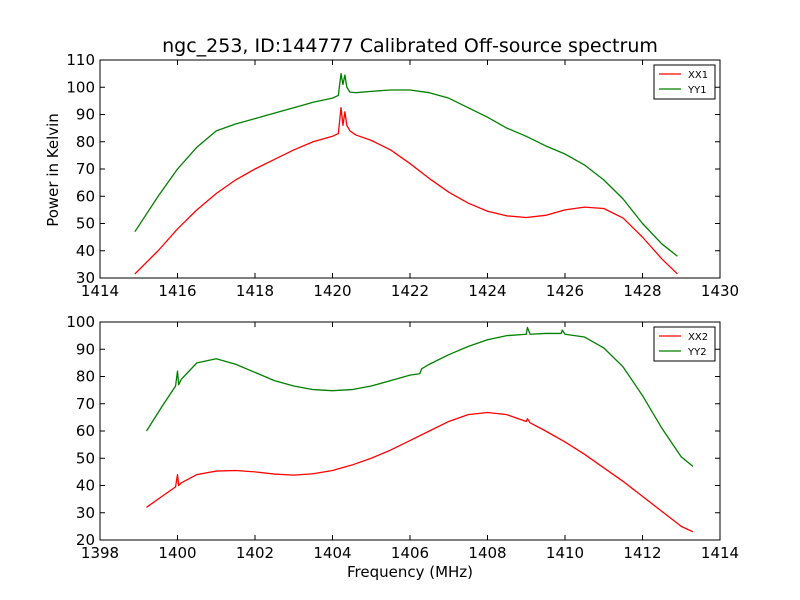  Describe the element at coordinates (332, 291) in the screenshot. I see `x-tick-label: 1420` at that location.